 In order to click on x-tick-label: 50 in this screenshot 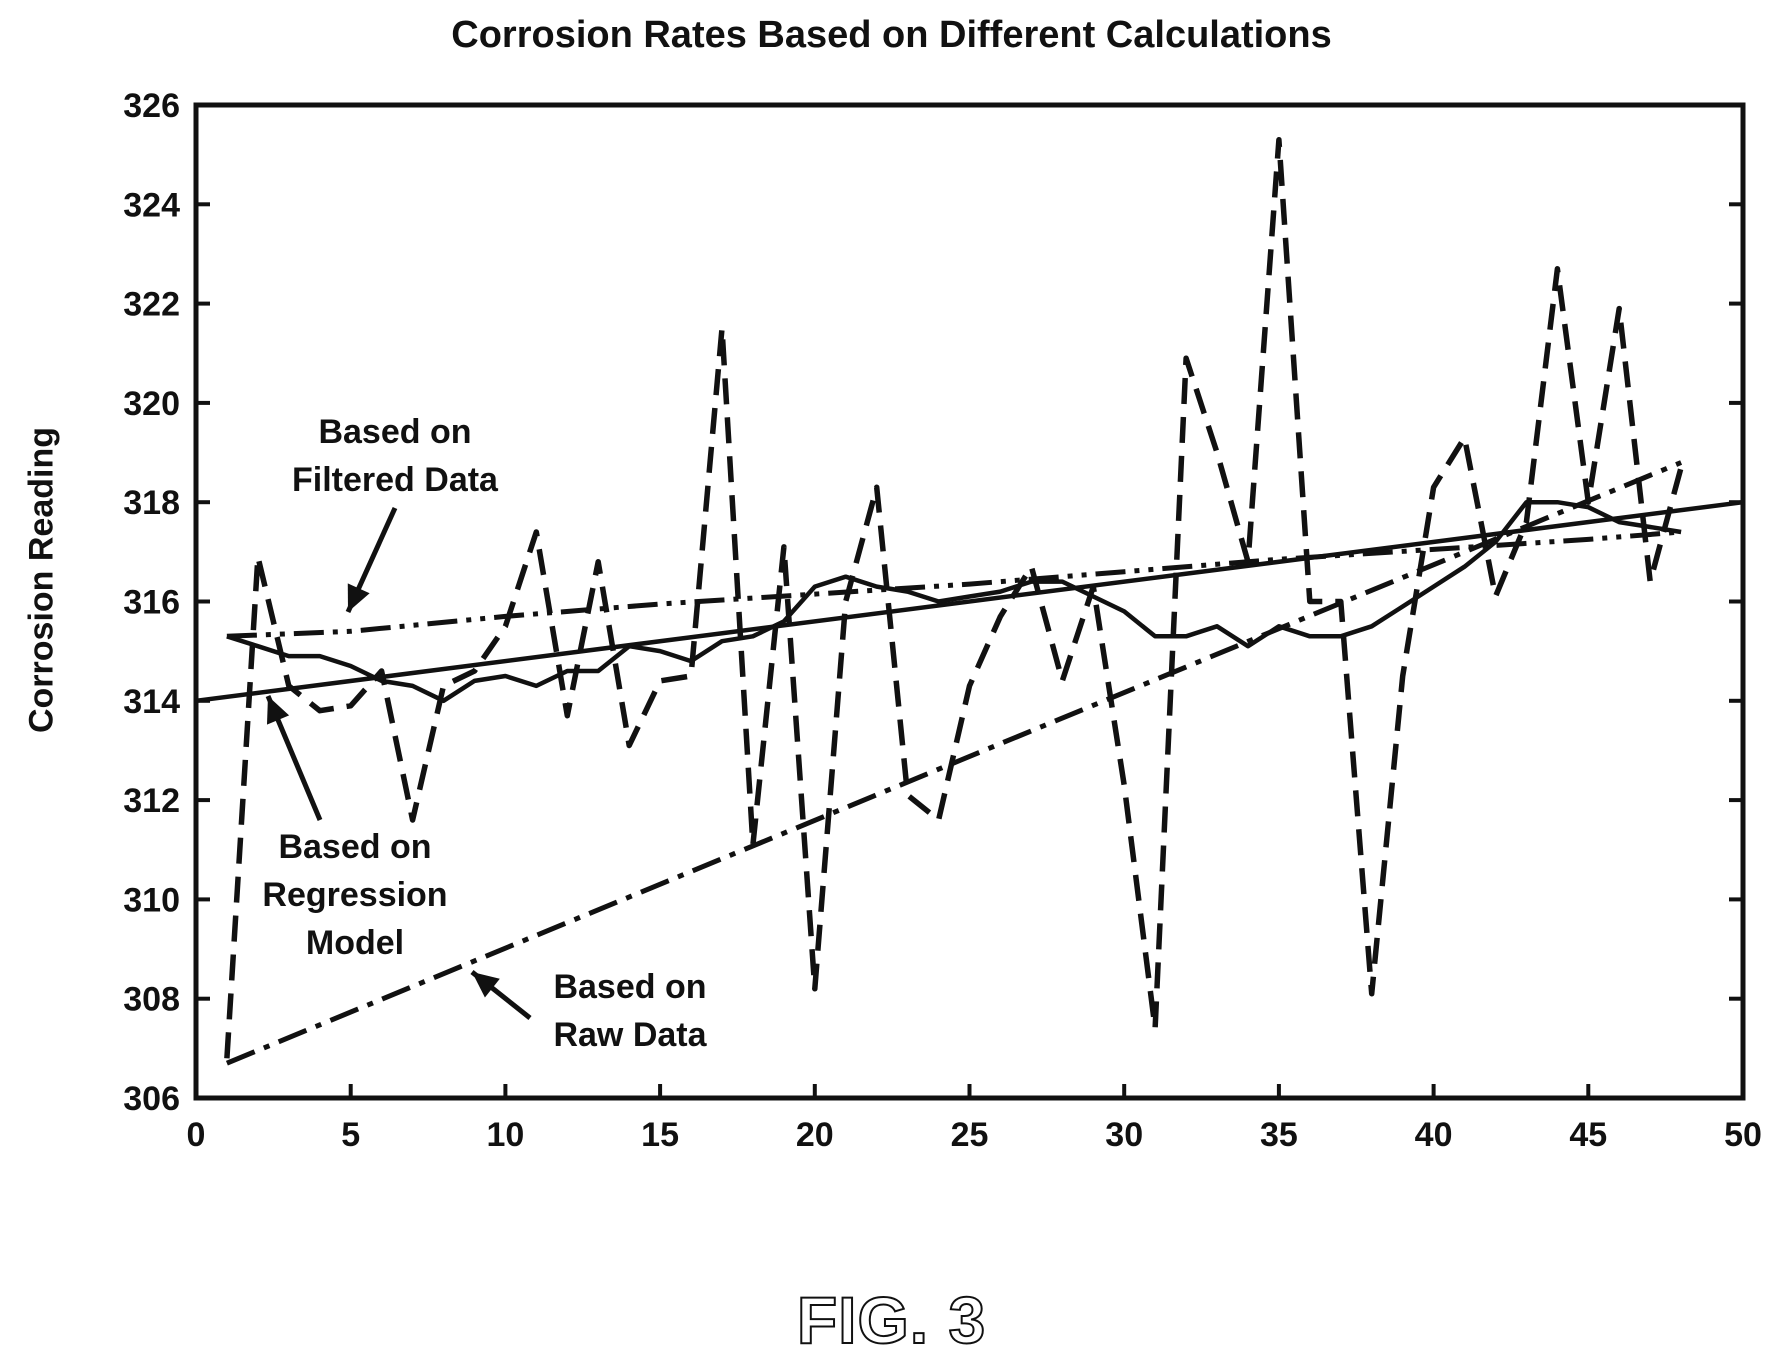, I will do `click(1743, 1135)`.